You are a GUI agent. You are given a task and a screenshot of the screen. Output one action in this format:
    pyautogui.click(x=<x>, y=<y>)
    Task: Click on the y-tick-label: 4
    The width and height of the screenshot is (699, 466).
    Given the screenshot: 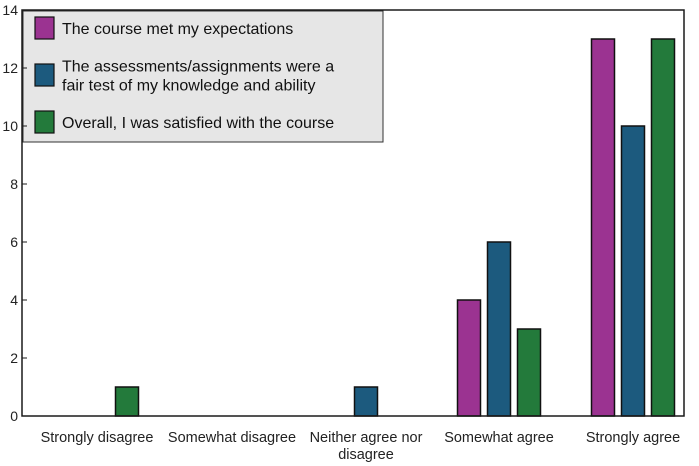 What is the action you would take?
    pyautogui.click(x=14, y=300)
    